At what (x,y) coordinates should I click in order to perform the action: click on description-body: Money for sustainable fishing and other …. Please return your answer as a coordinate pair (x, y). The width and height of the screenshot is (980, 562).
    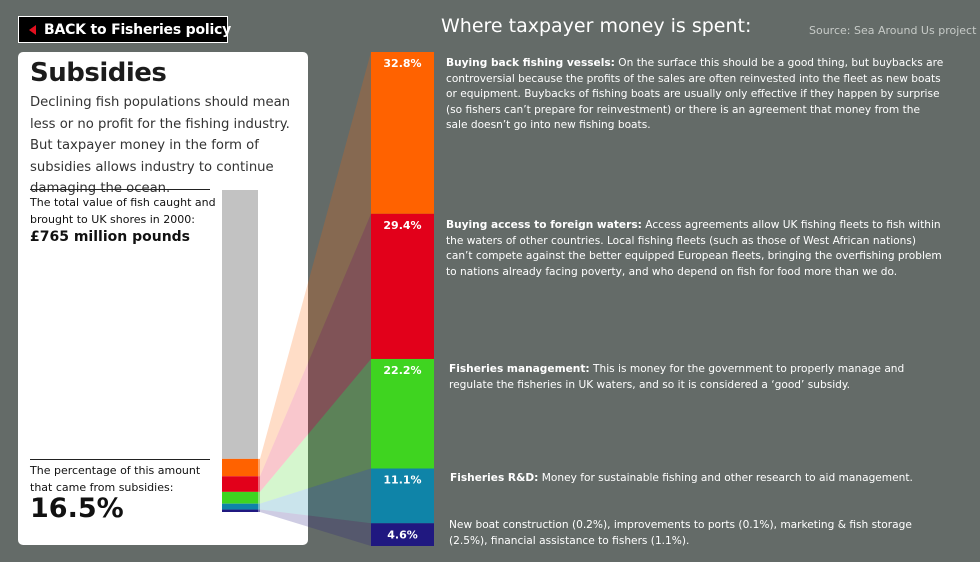
    Looking at the image, I should click on (727, 478).